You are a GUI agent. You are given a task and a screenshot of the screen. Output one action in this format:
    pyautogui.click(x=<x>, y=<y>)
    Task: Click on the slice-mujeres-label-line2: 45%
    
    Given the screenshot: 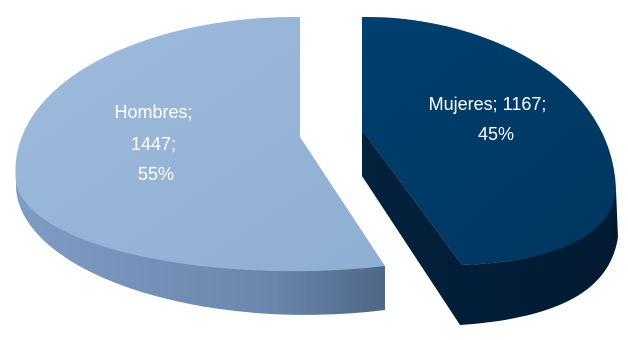 What is the action you would take?
    pyautogui.click(x=496, y=134)
    